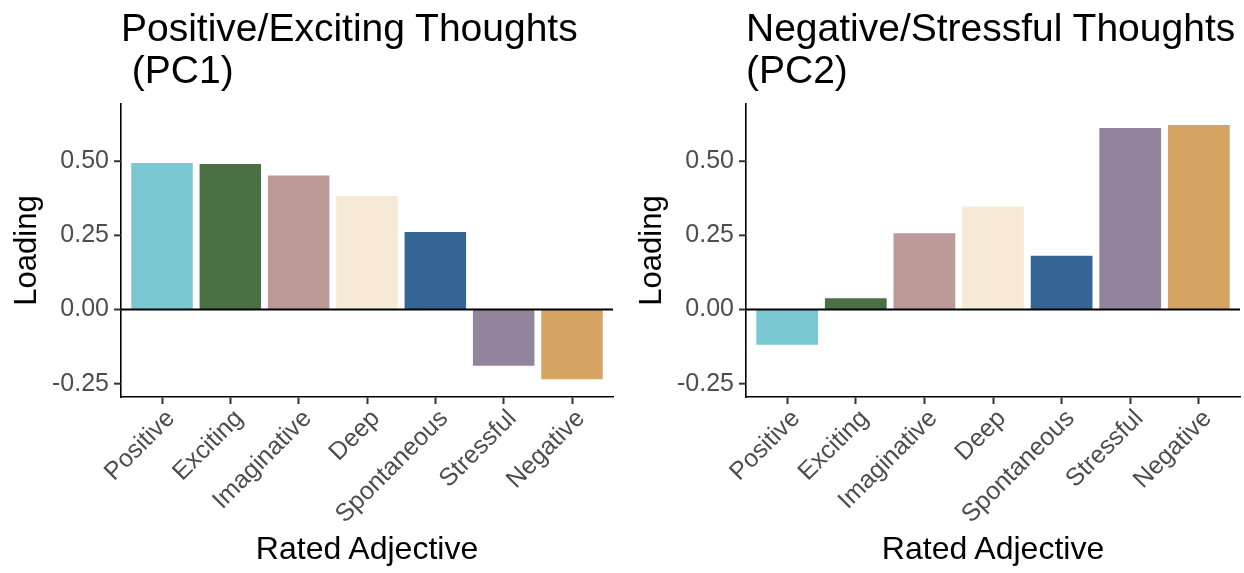  What do you see at coordinates (349, 48) in the screenshot?
I see `chart-title: Positive/Exciting Thoughts (PC1)` at bounding box center [349, 48].